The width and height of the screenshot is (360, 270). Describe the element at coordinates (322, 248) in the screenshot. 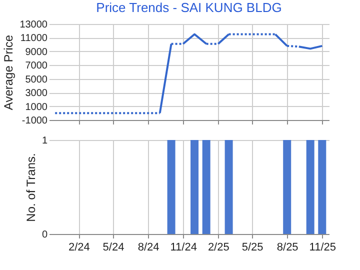

I see `x-tick-label: 11/25` at that location.